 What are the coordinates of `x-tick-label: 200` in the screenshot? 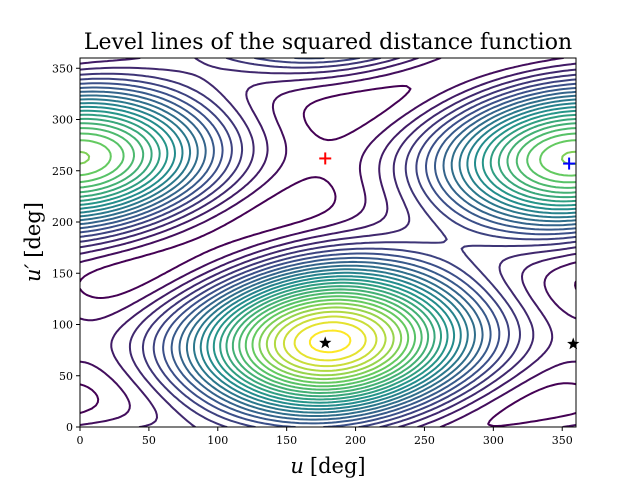 It's located at (355, 440).